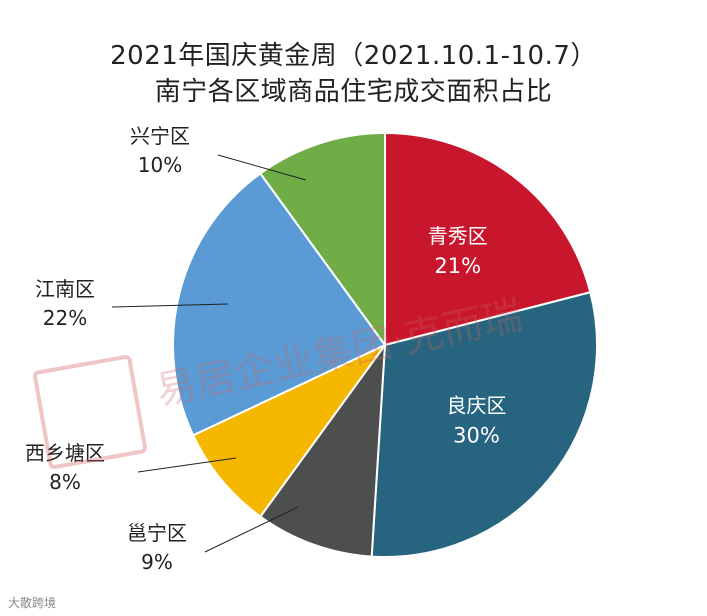 The image size is (707, 616). Describe the element at coordinates (476, 406) in the screenshot. I see `slice-label-2: 良庆区` at that location.